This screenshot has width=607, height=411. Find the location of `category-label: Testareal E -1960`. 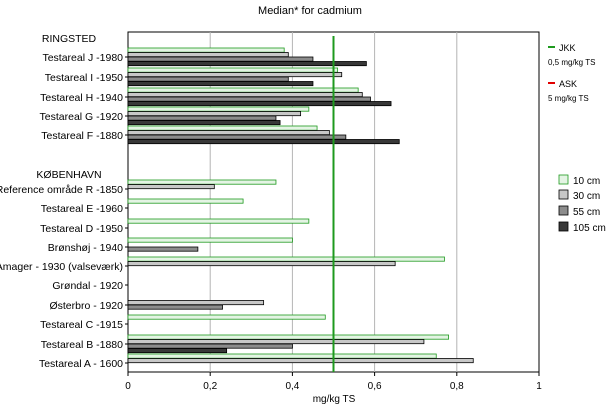

category-label: Testareal E -1960 is located at coordinates (82, 209).